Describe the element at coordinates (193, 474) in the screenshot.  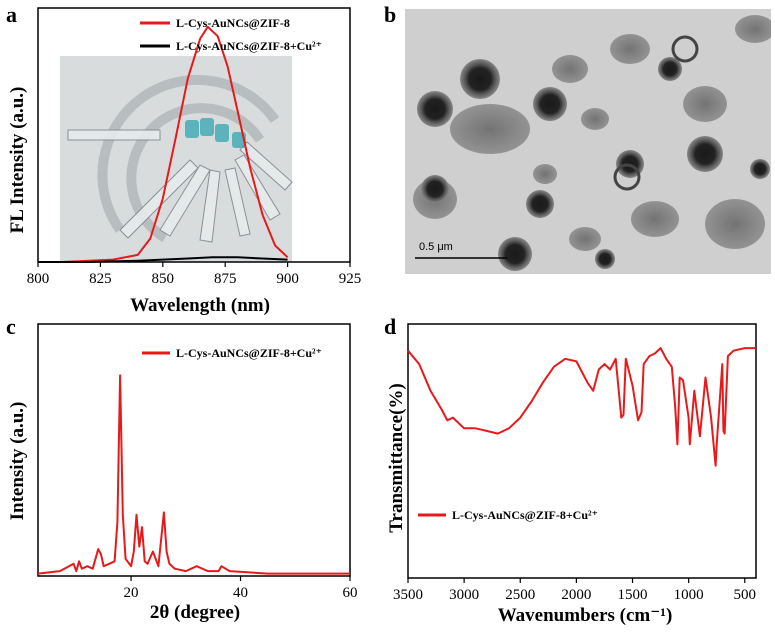
I see `c-series-1-line` at that location.